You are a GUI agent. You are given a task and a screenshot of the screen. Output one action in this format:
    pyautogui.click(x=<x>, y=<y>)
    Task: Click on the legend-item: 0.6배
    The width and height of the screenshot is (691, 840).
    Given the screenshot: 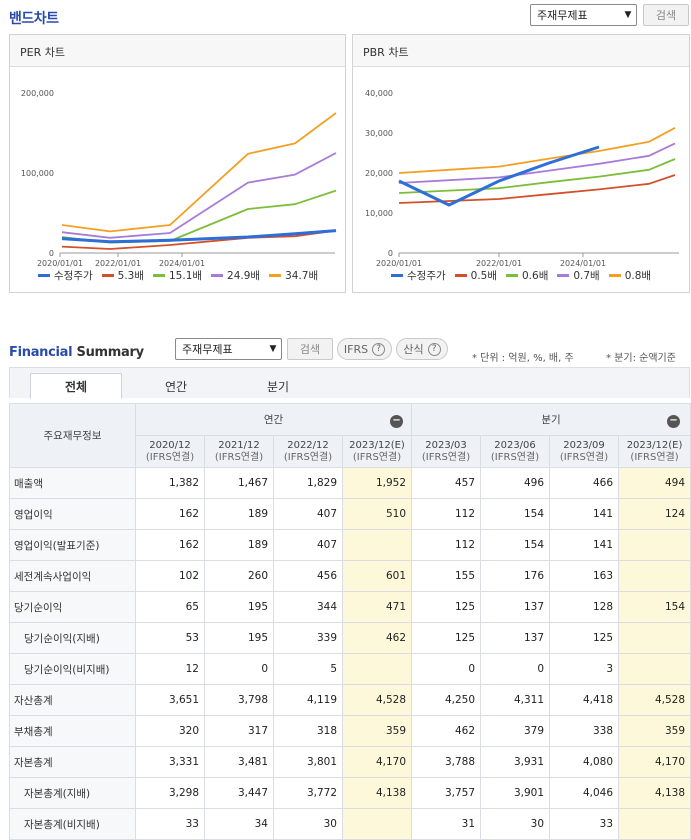 What is the action you would take?
    pyautogui.click(x=527, y=275)
    